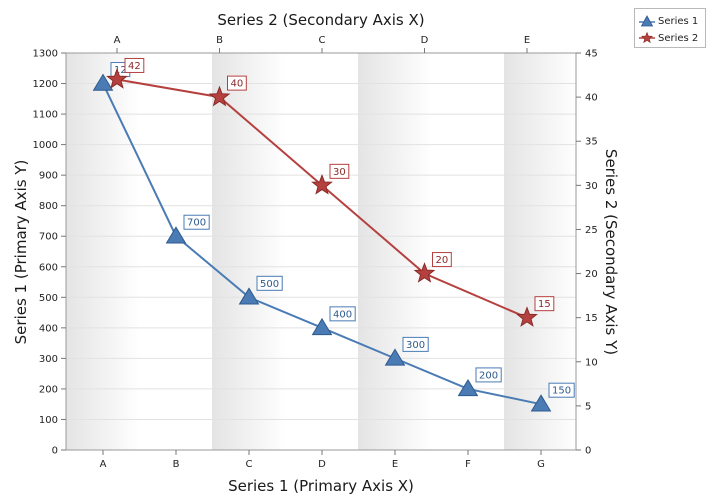 Image resolution: width=715 pixels, height=503 pixels. What do you see at coordinates (176, 464) in the screenshot?
I see `primary-x-tick-label: B` at bounding box center [176, 464].